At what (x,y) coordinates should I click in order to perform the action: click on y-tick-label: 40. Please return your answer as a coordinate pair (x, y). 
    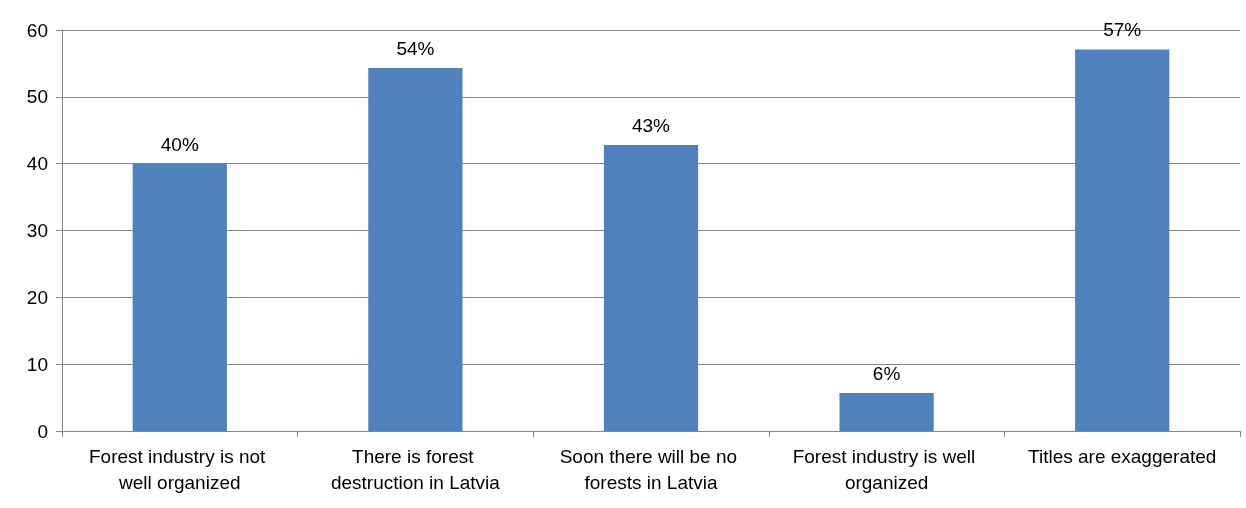
    Looking at the image, I should click on (37, 164).